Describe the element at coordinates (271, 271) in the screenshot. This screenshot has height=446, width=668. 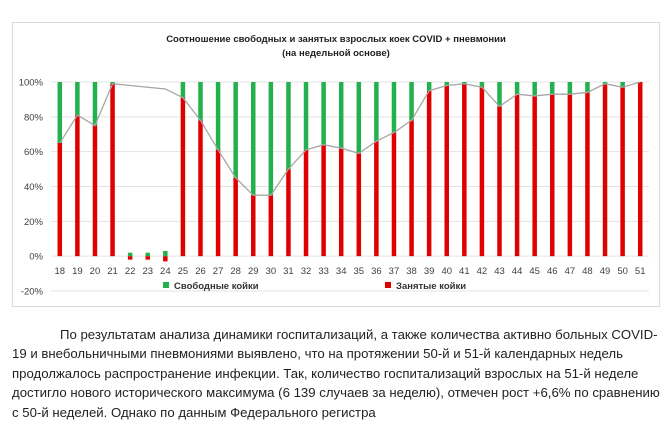
I see `x-tick-label: 30` at that location.